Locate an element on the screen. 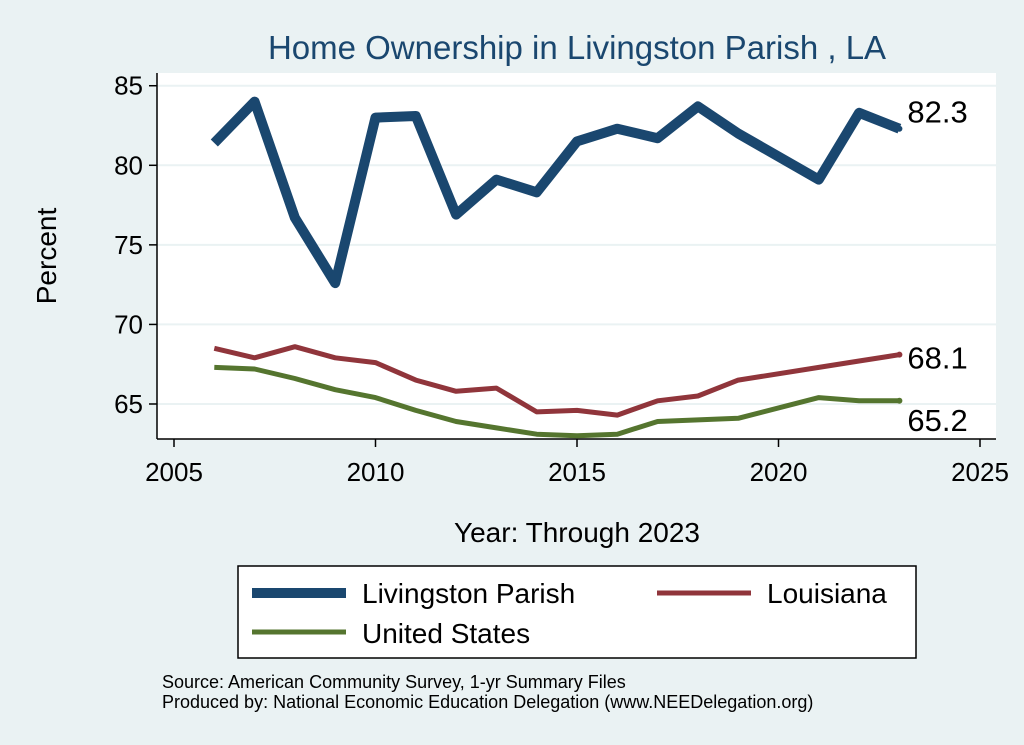 The image size is (1024, 745). end-point-louisiana is located at coordinates (899, 354).